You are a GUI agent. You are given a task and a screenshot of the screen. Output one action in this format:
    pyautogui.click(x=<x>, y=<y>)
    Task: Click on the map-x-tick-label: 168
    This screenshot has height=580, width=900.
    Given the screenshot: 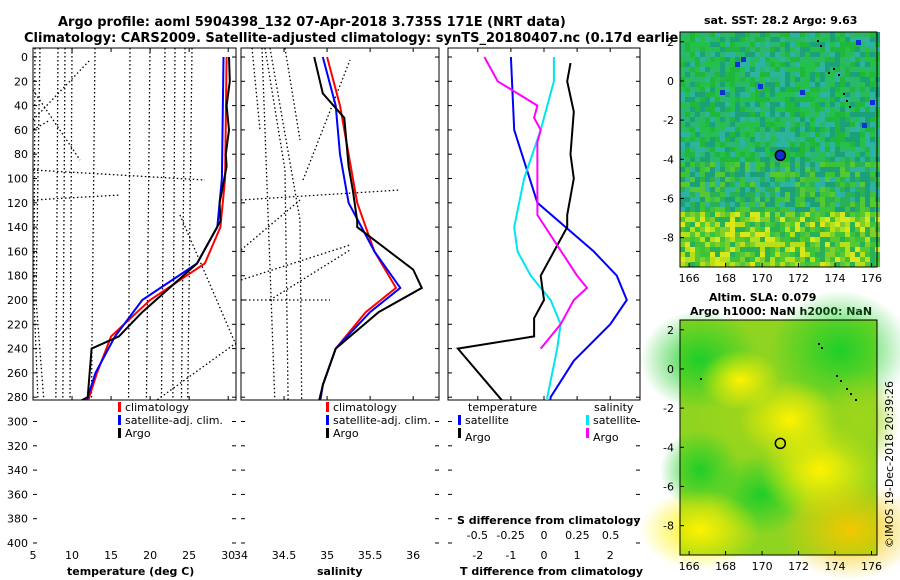 What is the action you would take?
    pyautogui.click(x=725, y=566)
    